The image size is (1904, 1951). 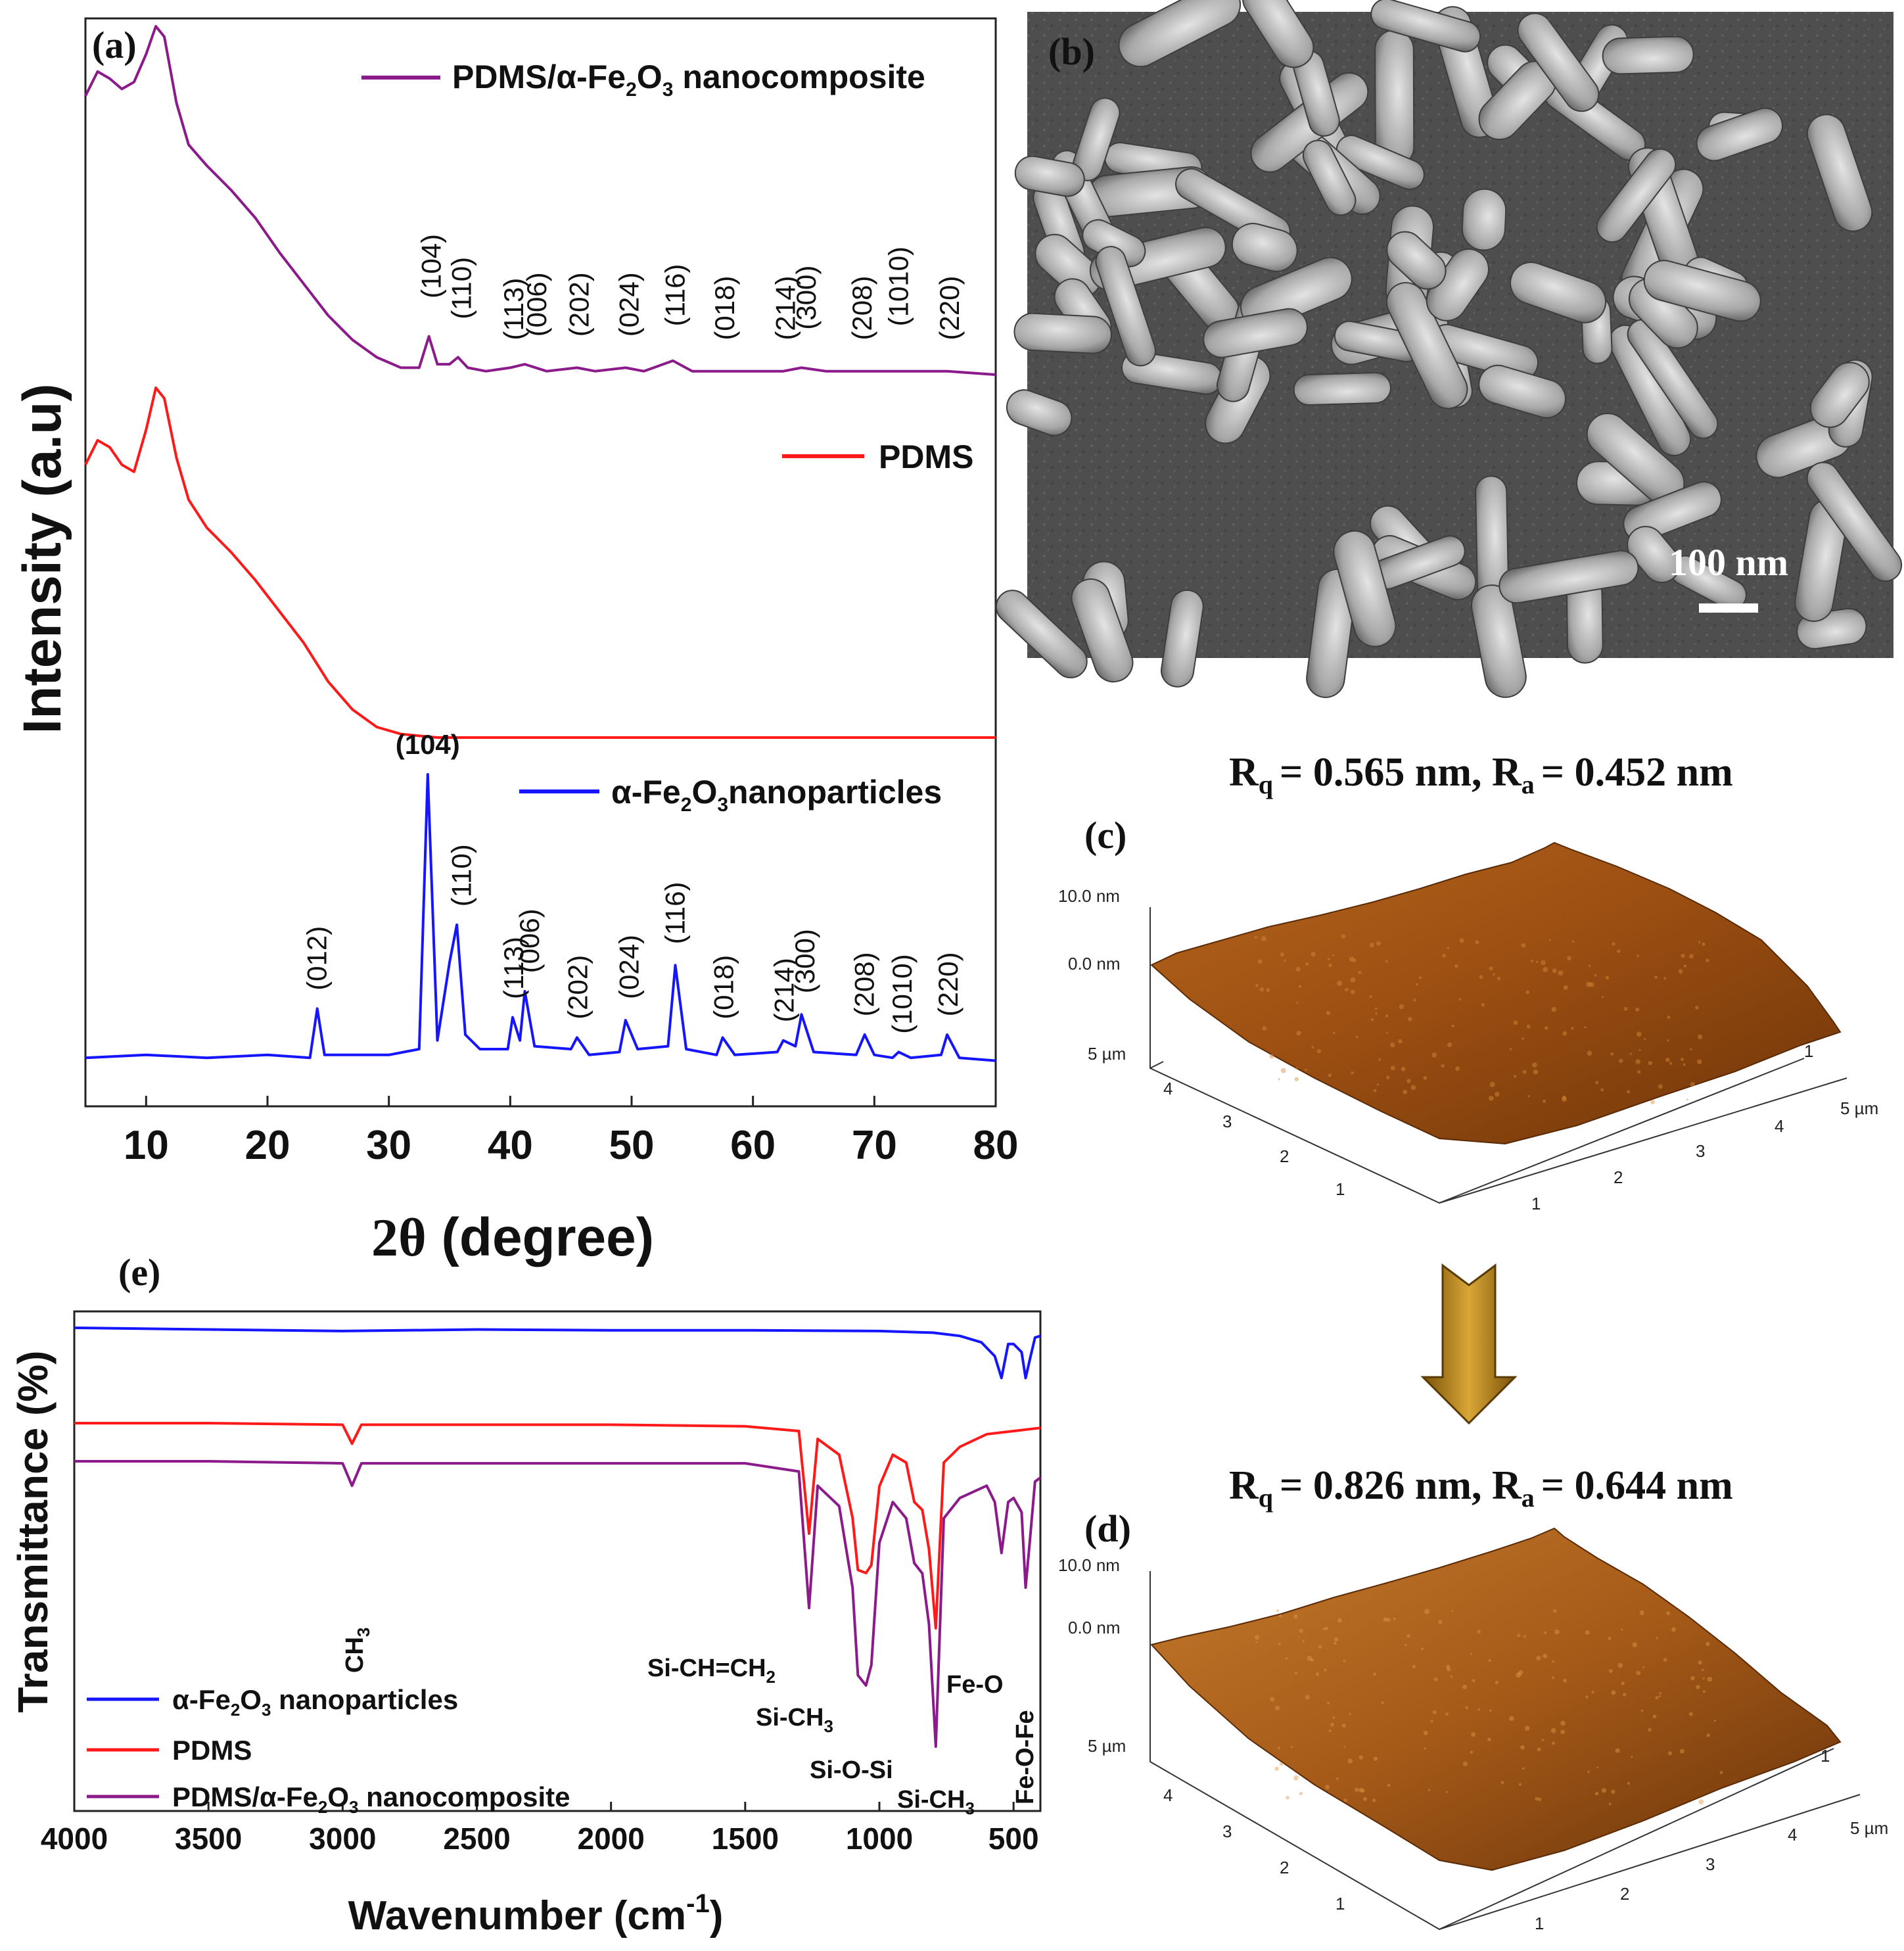 What do you see at coordinates (1808, 1051) in the screenshot?
I see `afm-c-tick-1r: 1` at bounding box center [1808, 1051].